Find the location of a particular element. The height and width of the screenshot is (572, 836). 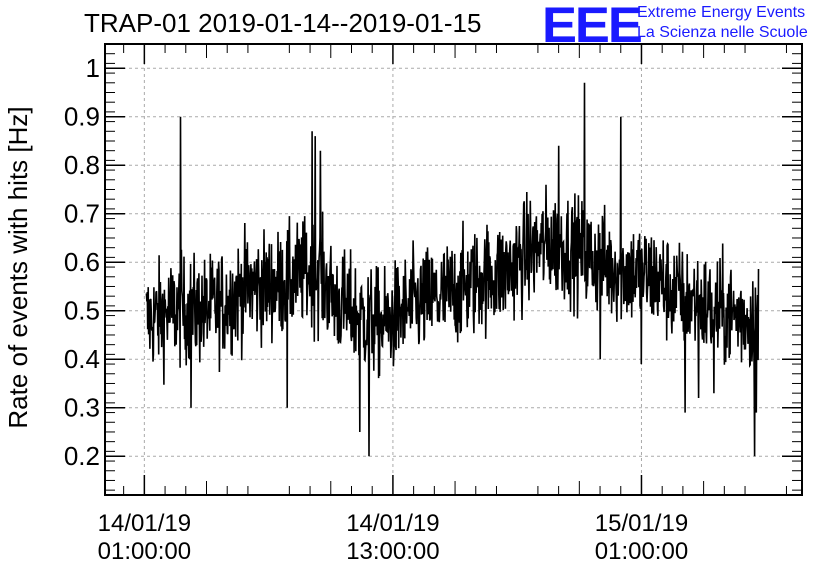

y-tick-label: 0.4 is located at coordinates (82, 359).